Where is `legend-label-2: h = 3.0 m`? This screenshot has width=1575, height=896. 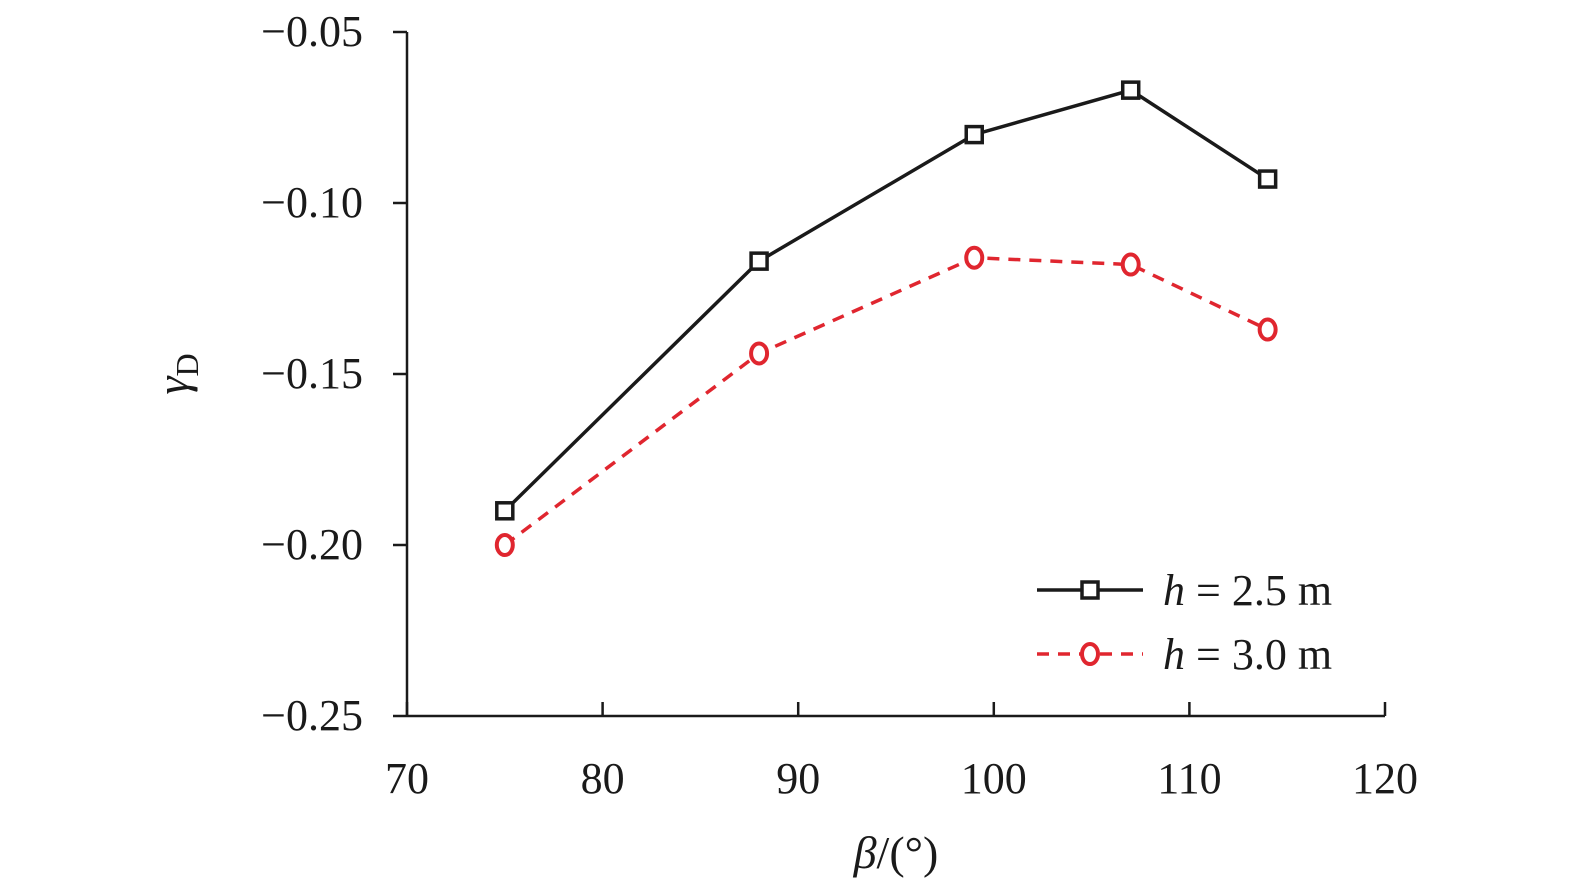
legend-label-2: h = 3.0 m is located at coordinates (1247, 654).